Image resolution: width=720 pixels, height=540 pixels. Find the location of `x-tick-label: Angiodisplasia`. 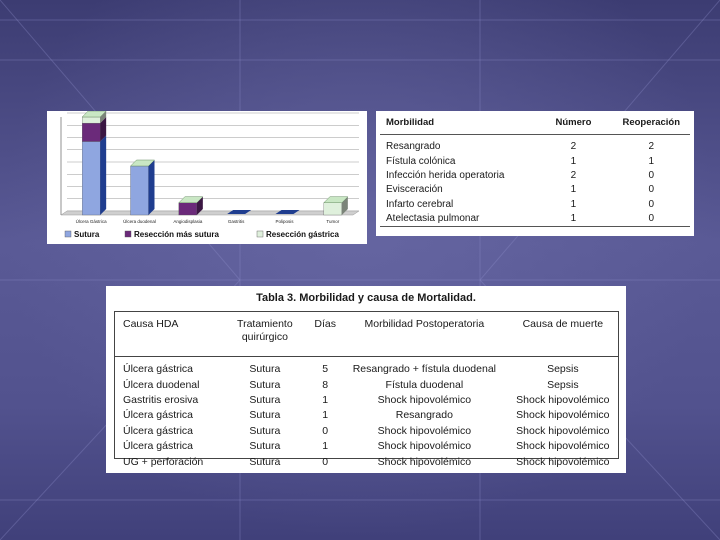

x-tick-label: Angiodisplasia is located at coordinates (188, 221).